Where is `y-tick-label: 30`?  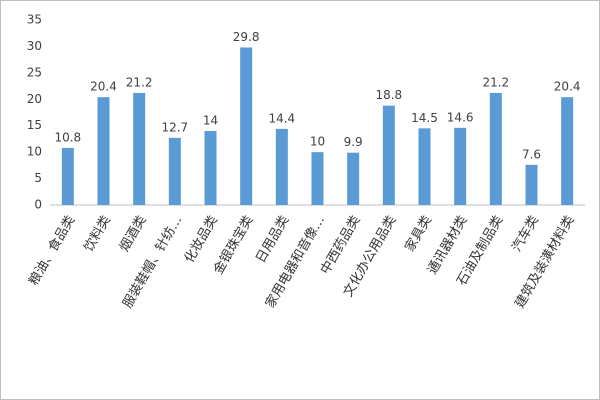 y-tick-label: 30 is located at coordinates (34, 46).